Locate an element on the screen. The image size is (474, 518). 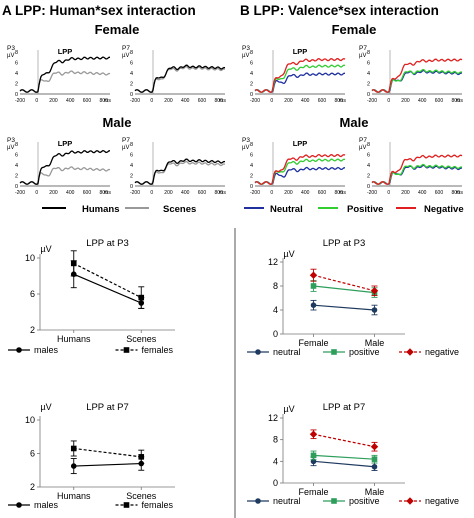
series-males is located at coordinates (107, 284).